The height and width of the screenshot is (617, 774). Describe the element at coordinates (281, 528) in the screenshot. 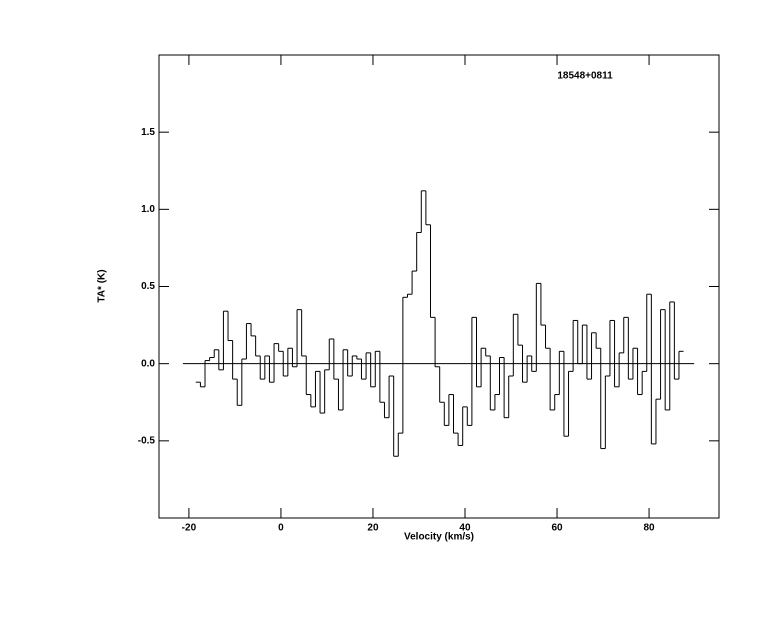

I see `x-tick-label: 0` at that location.